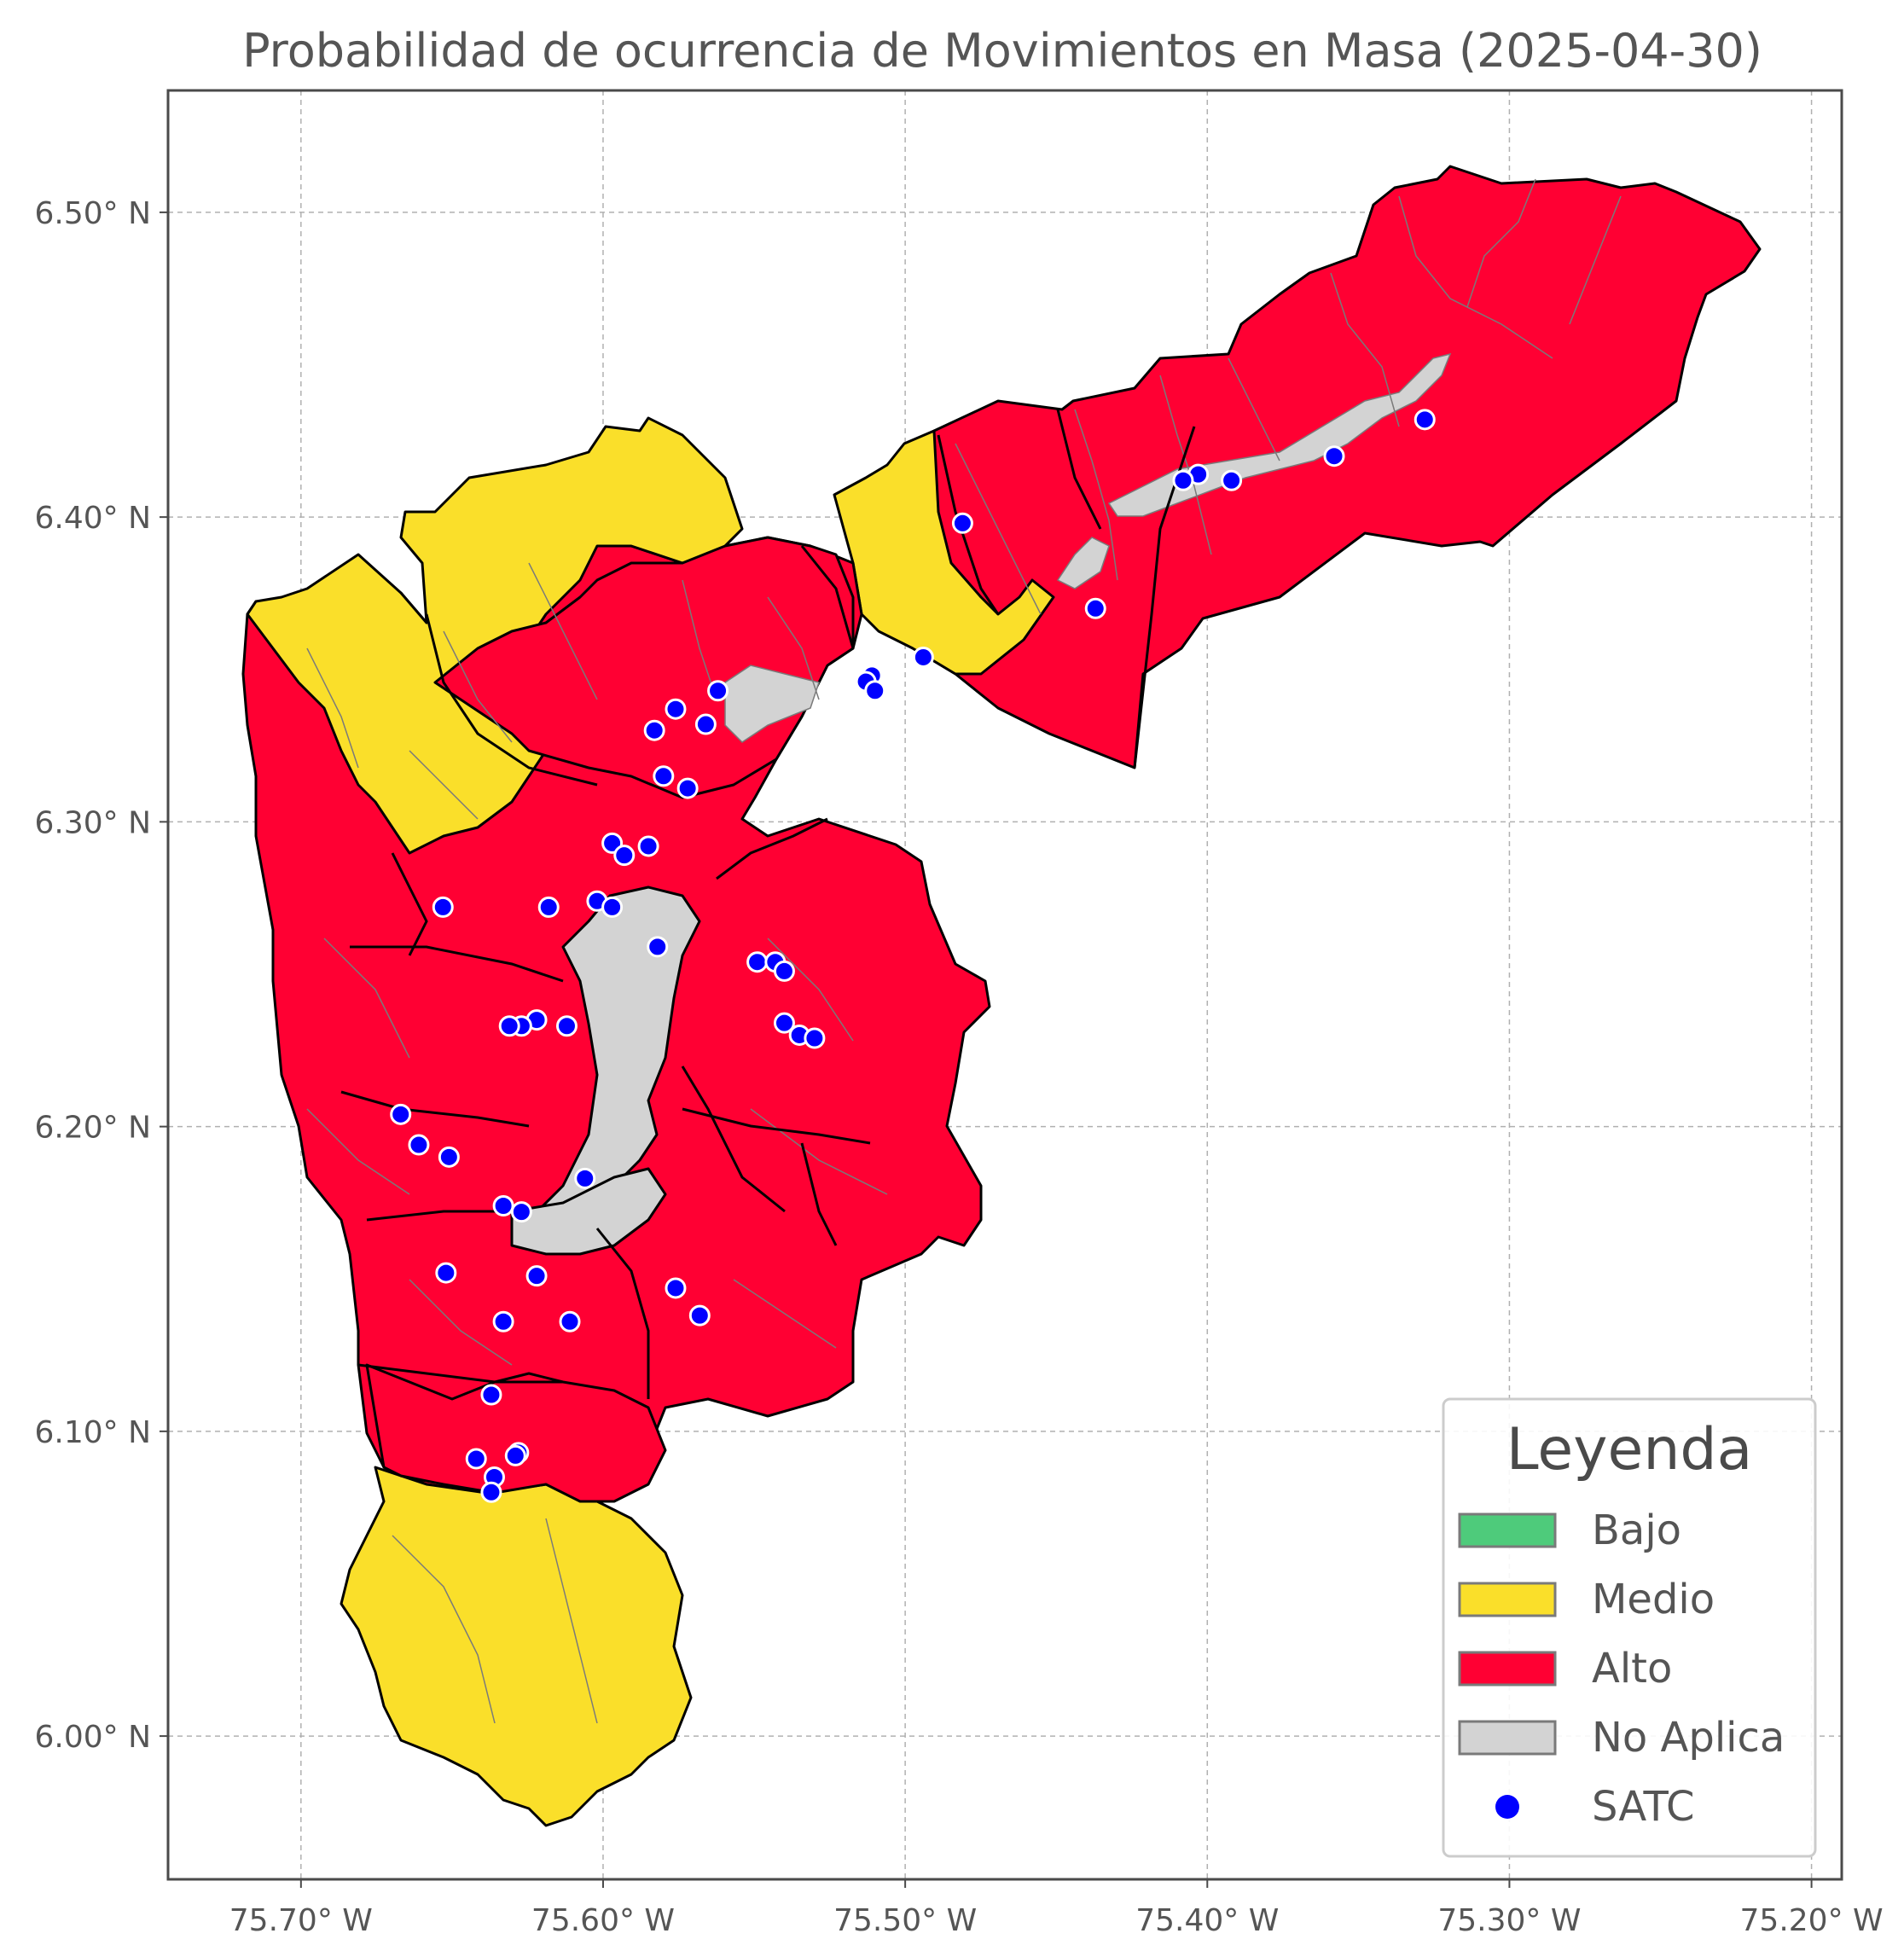 This screenshot has width=1904, height=1945. Describe the element at coordinates (1688, 1738) in the screenshot. I see `legend-label-no-aplica: No Aplica` at that location.